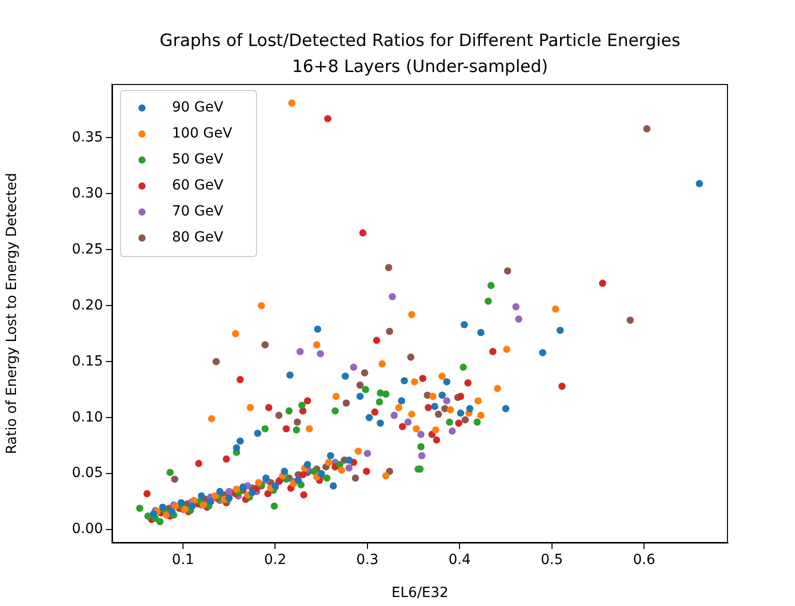 The height and width of the screenshot is (606, 795). I want to click on x-tick-label: 0.6, so click(644, 560).